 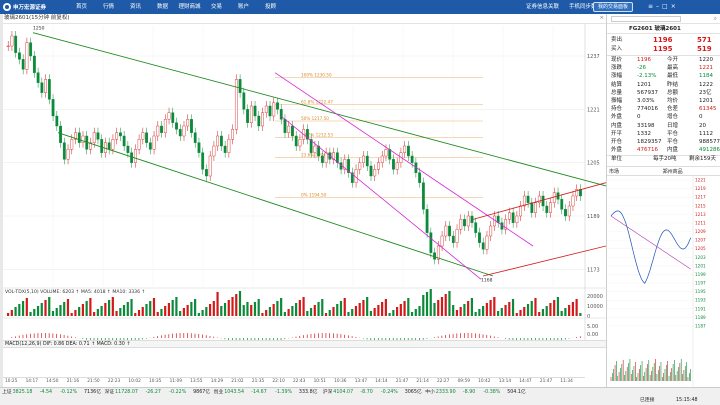 What do you see at coordinates (658, 6) in the screenshot?
I see `minimize-icon: –` at bounding box center [658, 6].